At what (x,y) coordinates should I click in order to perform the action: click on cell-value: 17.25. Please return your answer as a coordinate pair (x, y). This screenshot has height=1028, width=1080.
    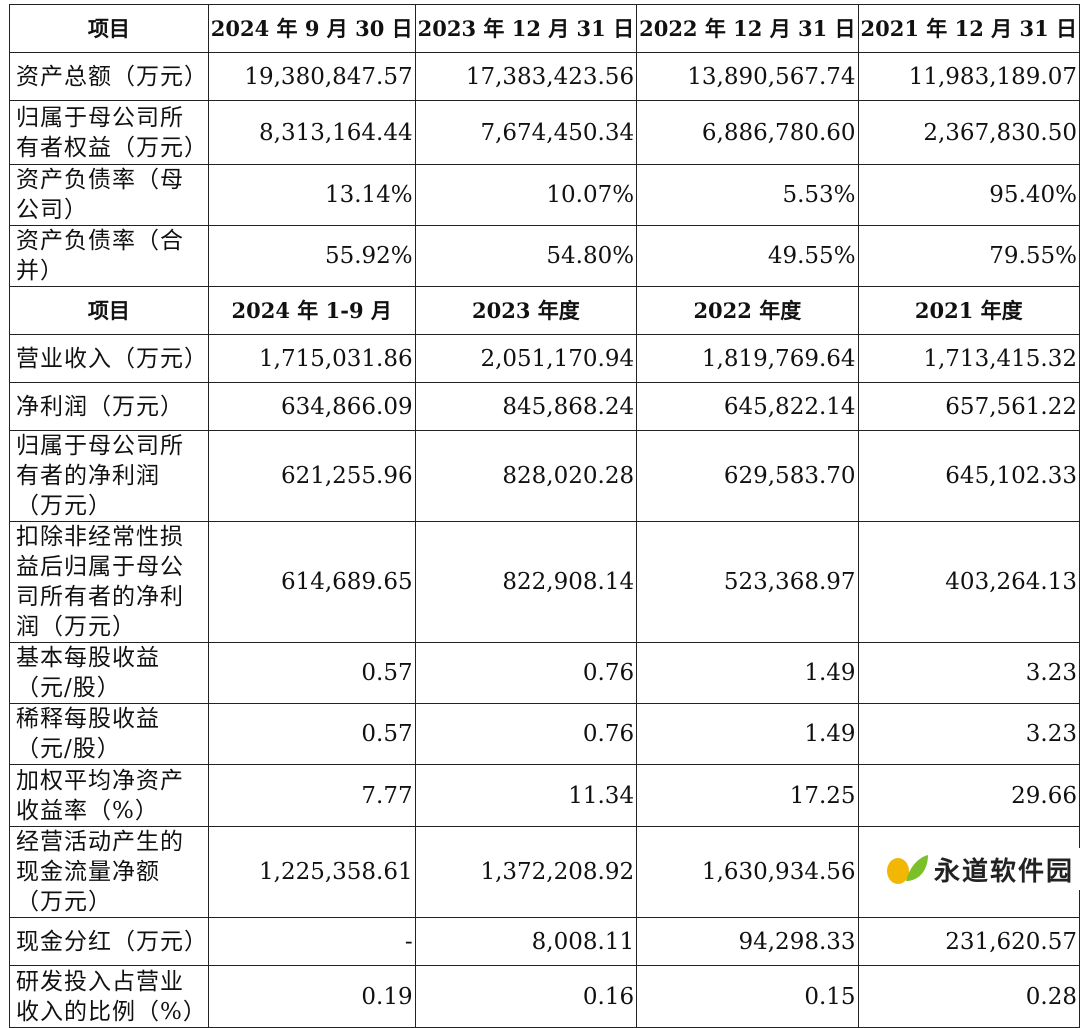
    Looking at the image, I should click on (747, 795).